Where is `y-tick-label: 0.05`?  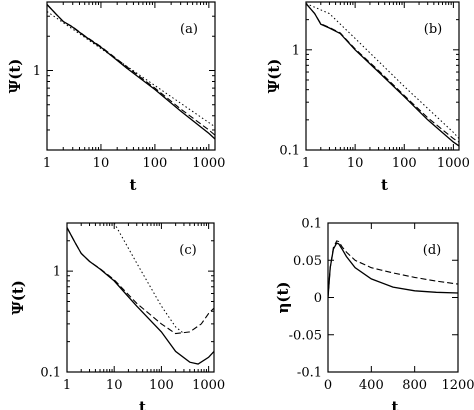 y-tick-label: 0.05 is located at coordinates (307, 261).